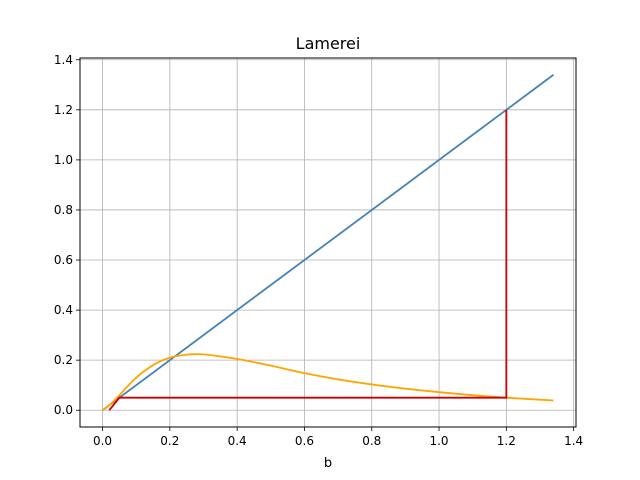 The height and width of the screenshot is (480, 640). What do you see at coordinates (573, 441) in the screenshot?
I see `x-tick-label: 1.4` at bounding box center [573, 441].